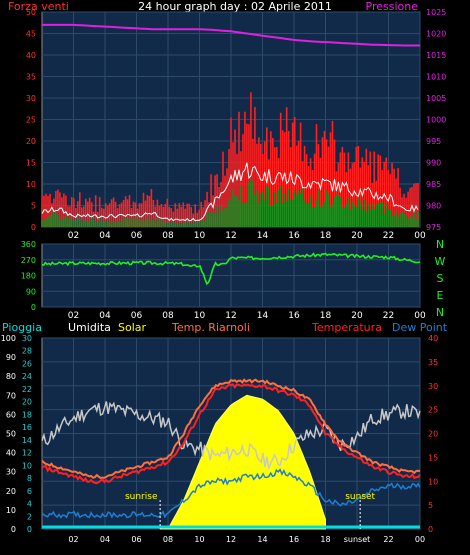 This screenshot has height=555, width=470. I want to click on panel2-x-tick: 12, so click(230, 316).